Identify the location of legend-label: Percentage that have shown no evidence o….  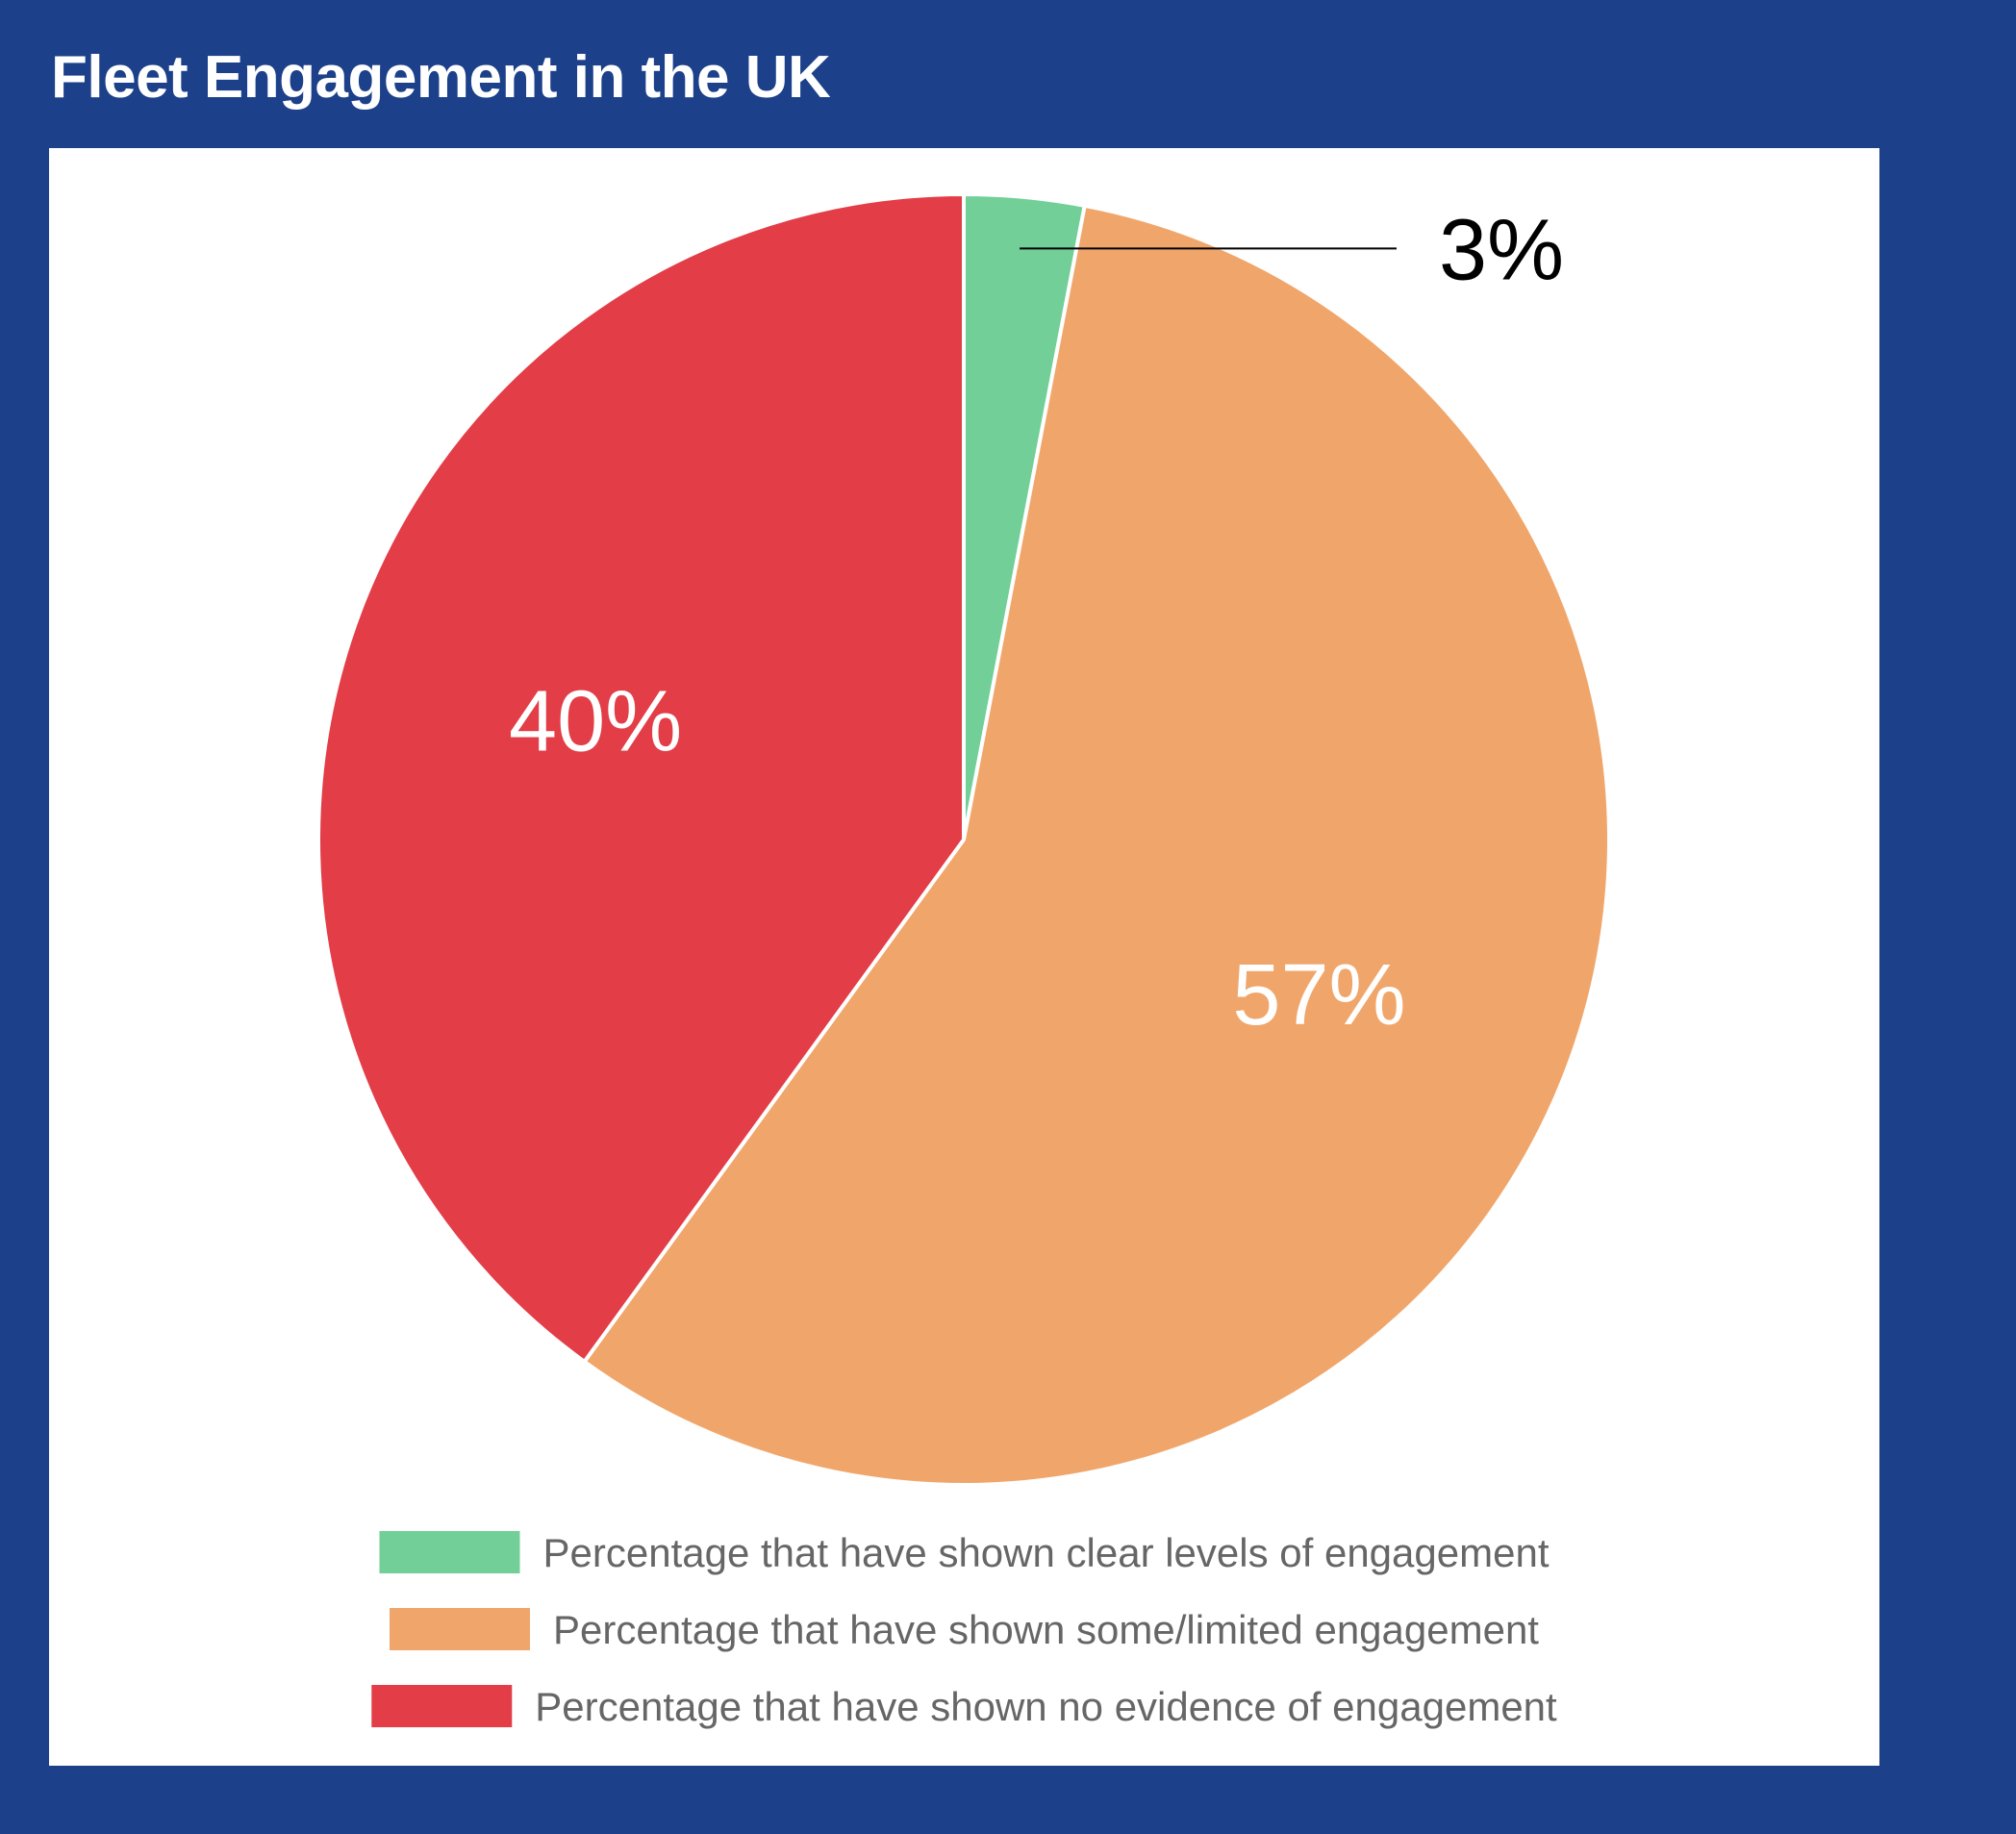
(1046, 1706).